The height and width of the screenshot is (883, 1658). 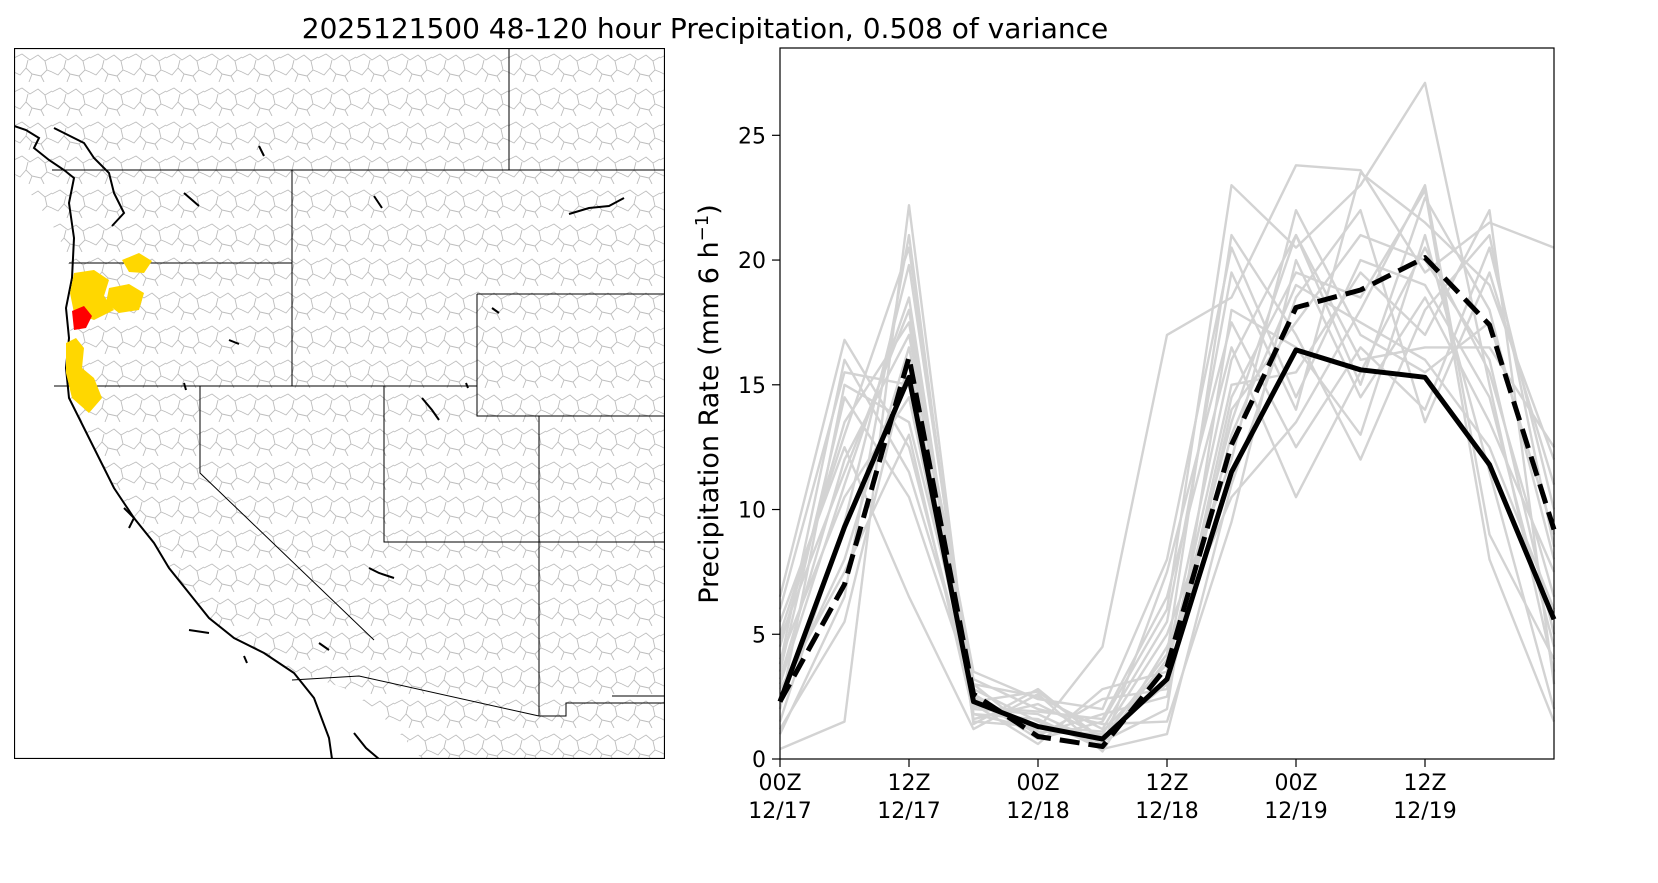 I want to click on y-tick-label: 5, so click(x=759, y=635).